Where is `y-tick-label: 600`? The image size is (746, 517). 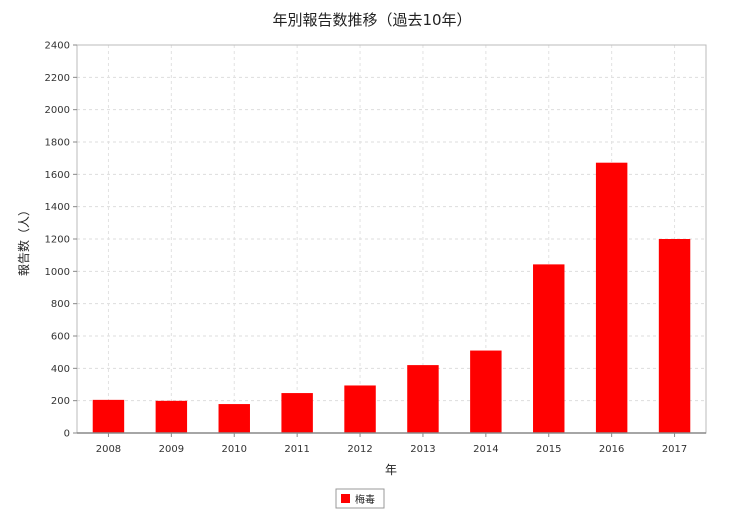
y-tick-label: 600 is located at coordinates (60, 337).